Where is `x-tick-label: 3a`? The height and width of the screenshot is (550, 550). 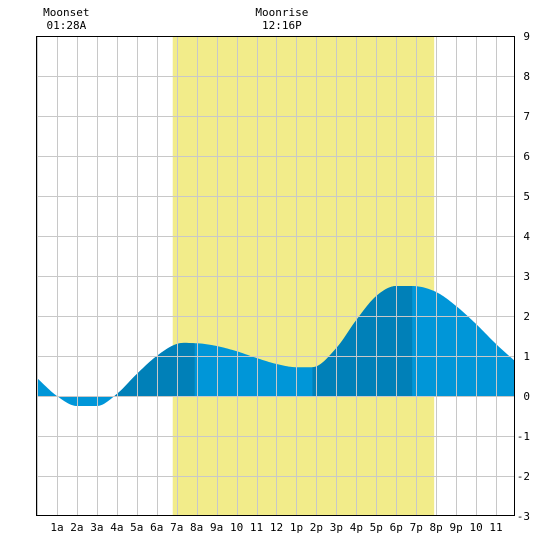 x-tick-label: 3a is located at coordinates (96, 527).